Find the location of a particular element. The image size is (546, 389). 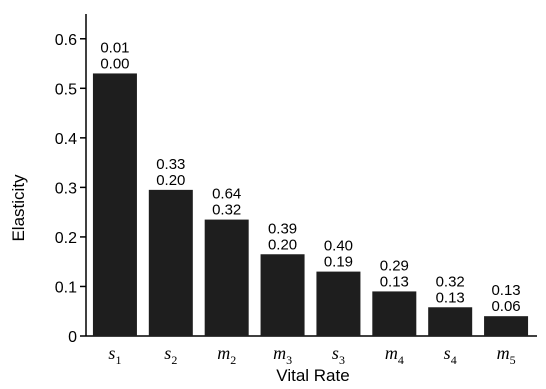

x-category-label: m5 is located at coordinates (506, 355).